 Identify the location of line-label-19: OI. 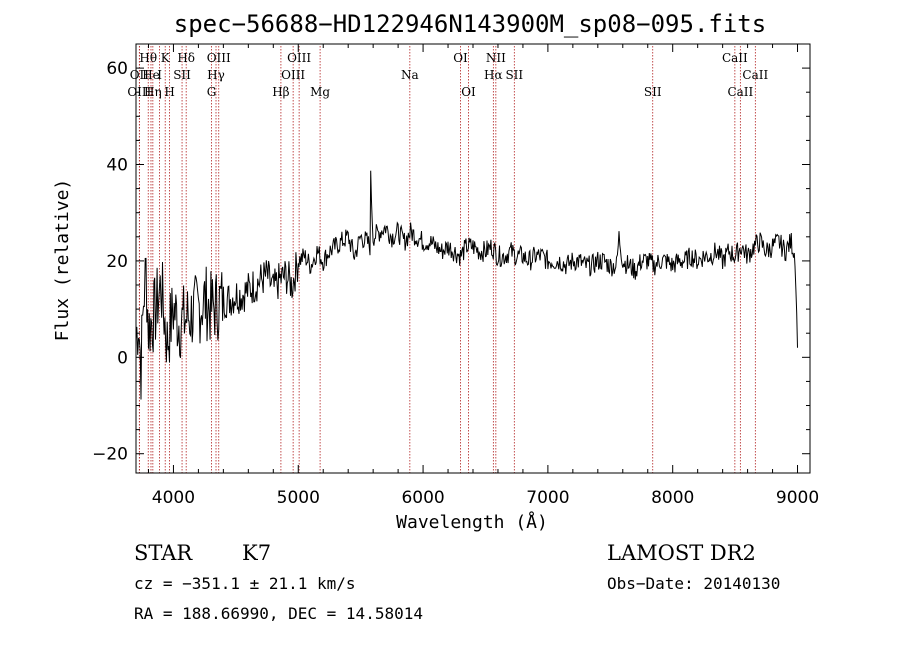
(468, 92).